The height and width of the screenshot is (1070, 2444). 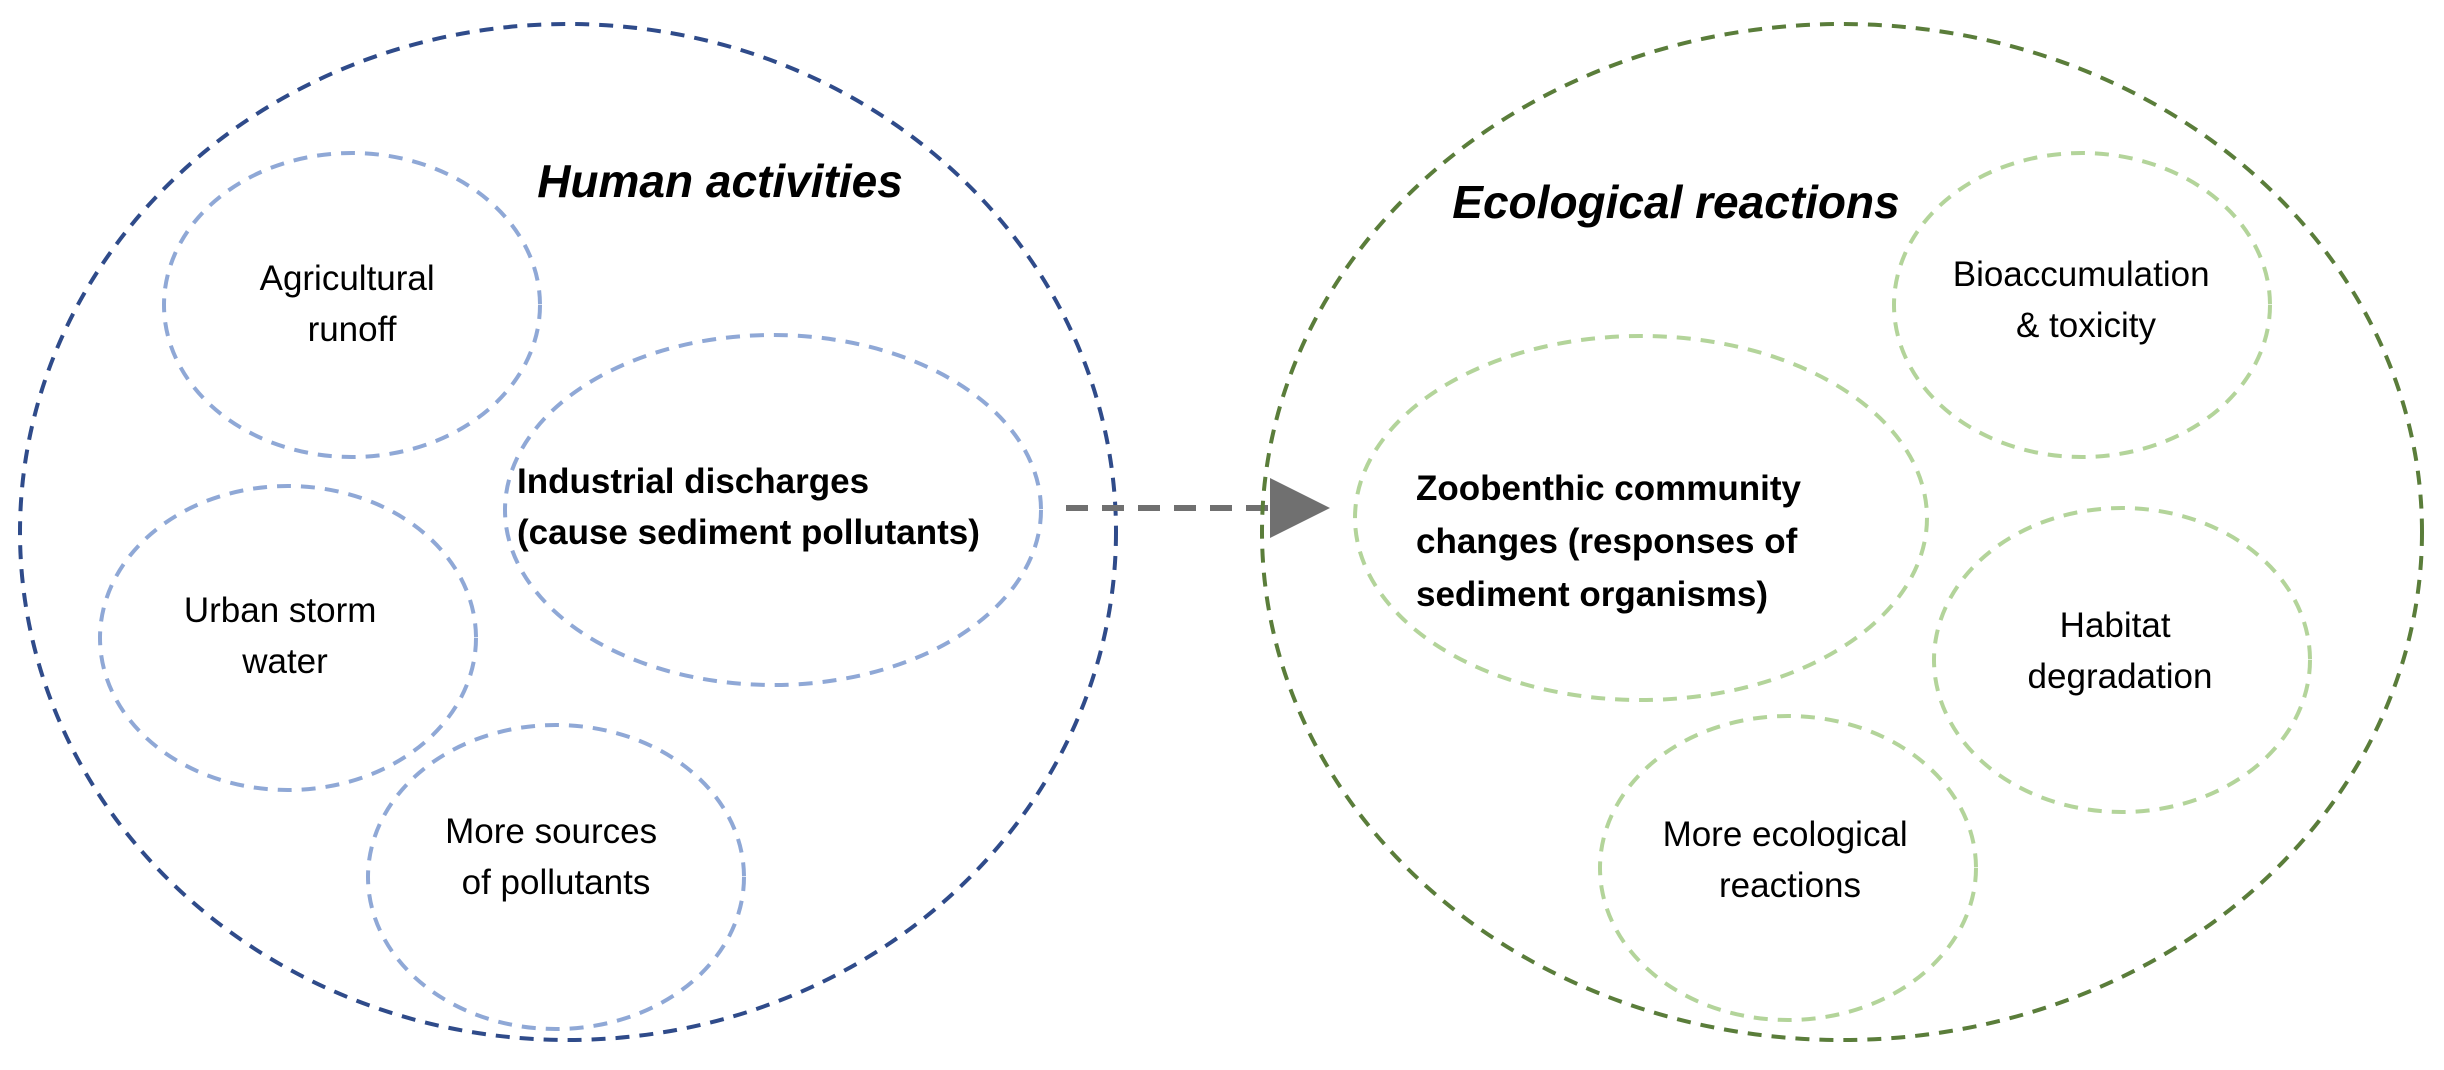 I want to click on more-ecological-label: More ecological reactions, so click(x=1790, y=860).